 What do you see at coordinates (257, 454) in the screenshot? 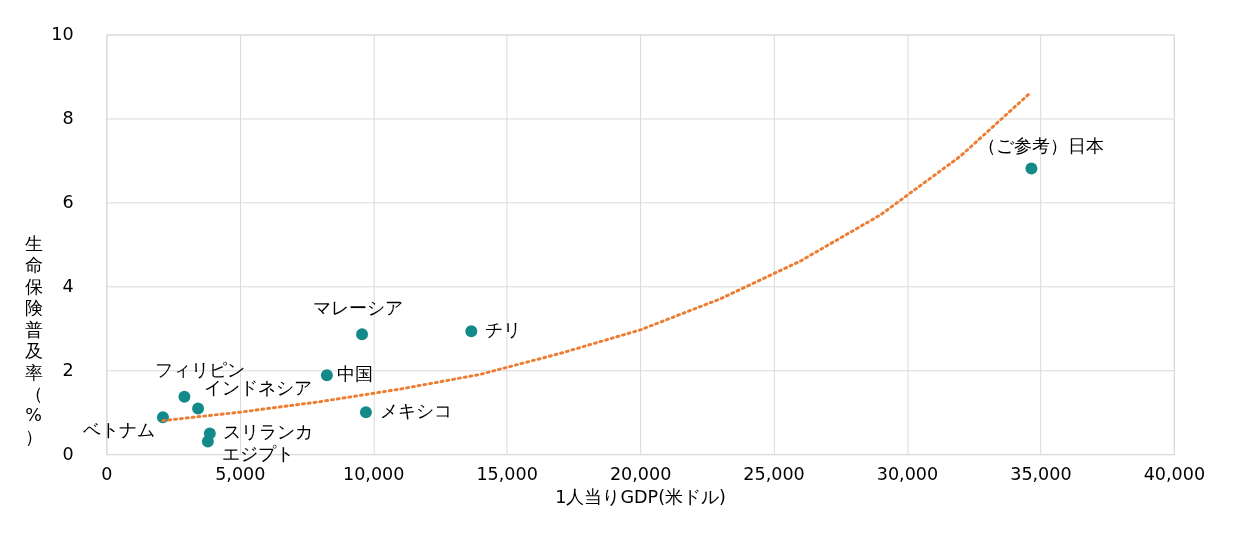
I see `annotation: エジプト` at bounding box center [257, 454].